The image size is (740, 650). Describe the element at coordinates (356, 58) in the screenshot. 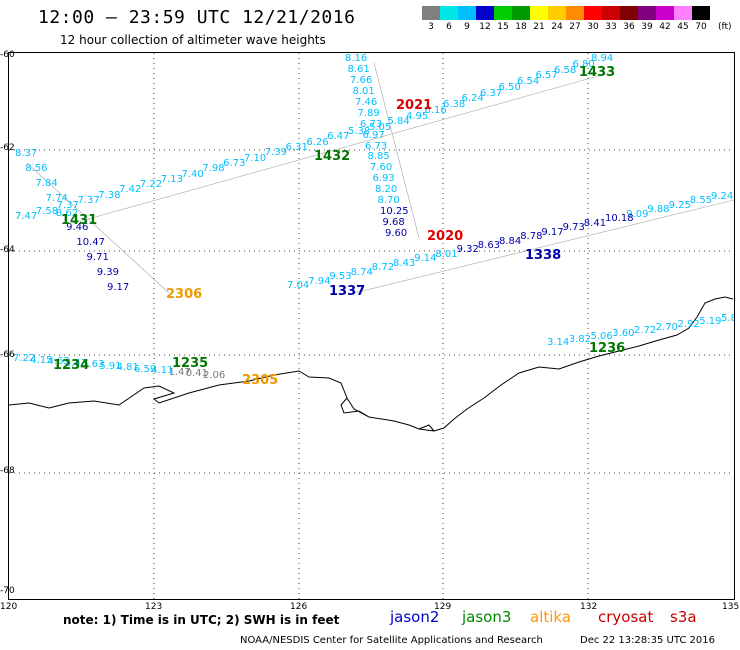

I see `wave-height-value: 8.16` at that location.